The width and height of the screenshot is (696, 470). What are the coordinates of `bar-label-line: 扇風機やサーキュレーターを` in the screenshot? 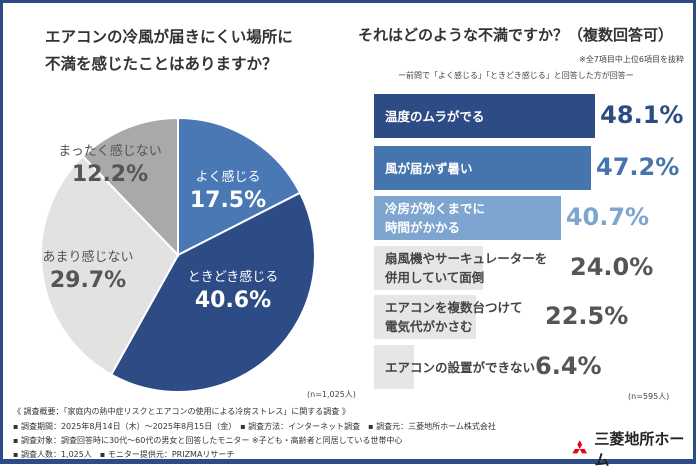 It's located at (466, 258).